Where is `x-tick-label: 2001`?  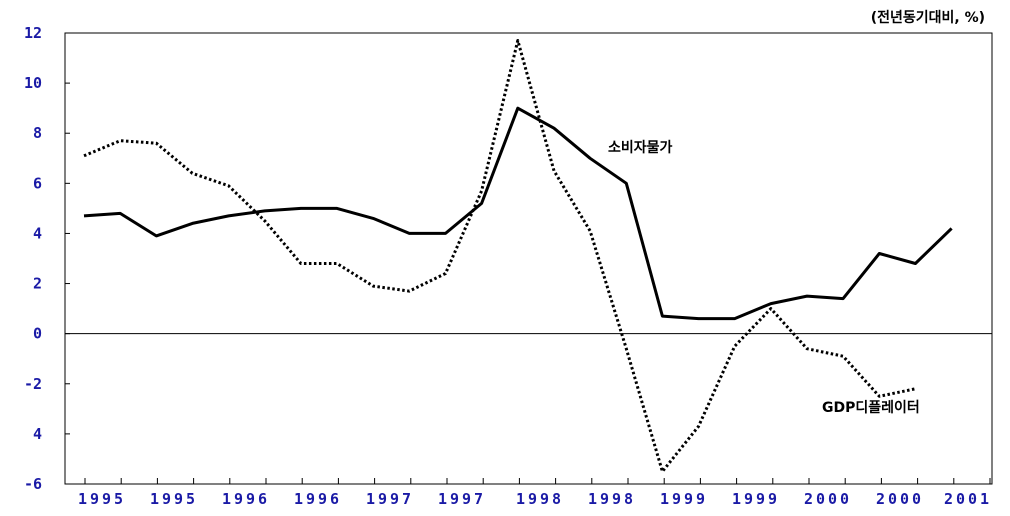
x-tick-label: 2001 is located at coordinates (968, 499).